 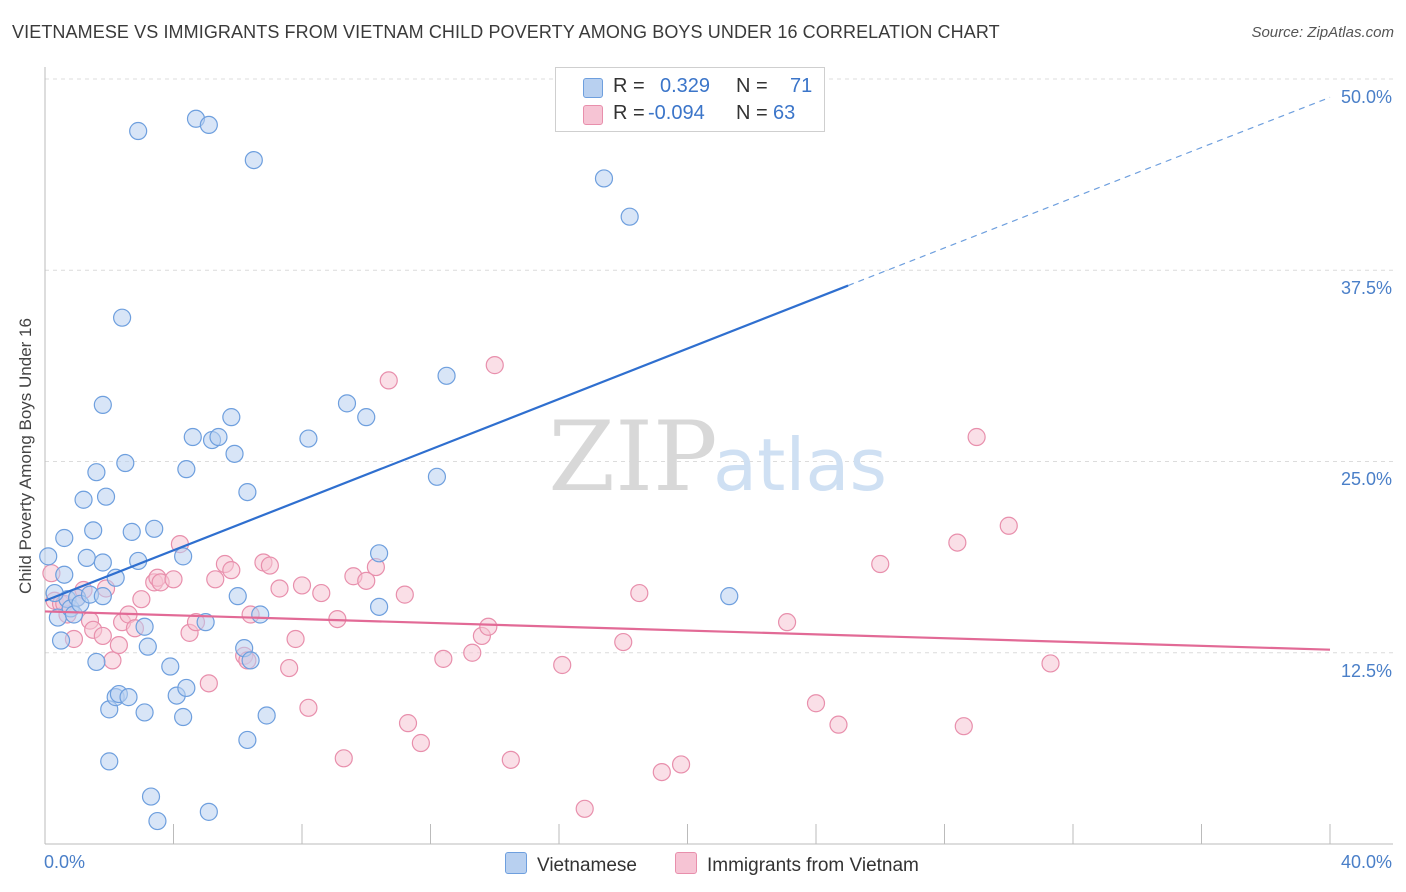 What do you see at coordinates (686, 863) in the screenshot?
I see `legend-swatch-pink` at bounding box center [686, 863].